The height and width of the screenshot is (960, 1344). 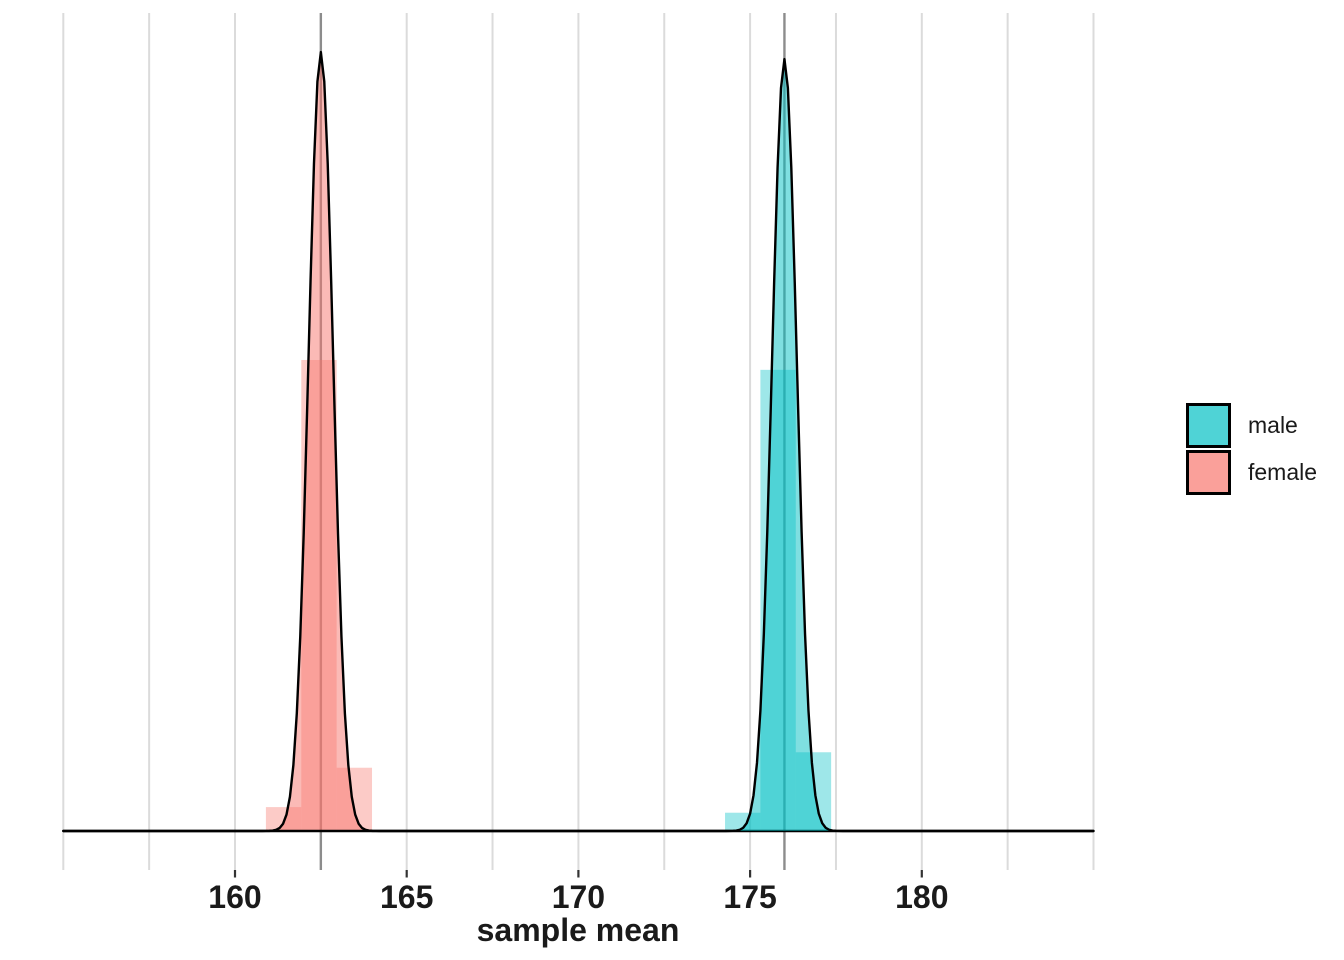 What do you see at coordinates (1208, 425) in the screenshot?
I see `legend-swatch-male-icon` at bounding box center [1208, 425].